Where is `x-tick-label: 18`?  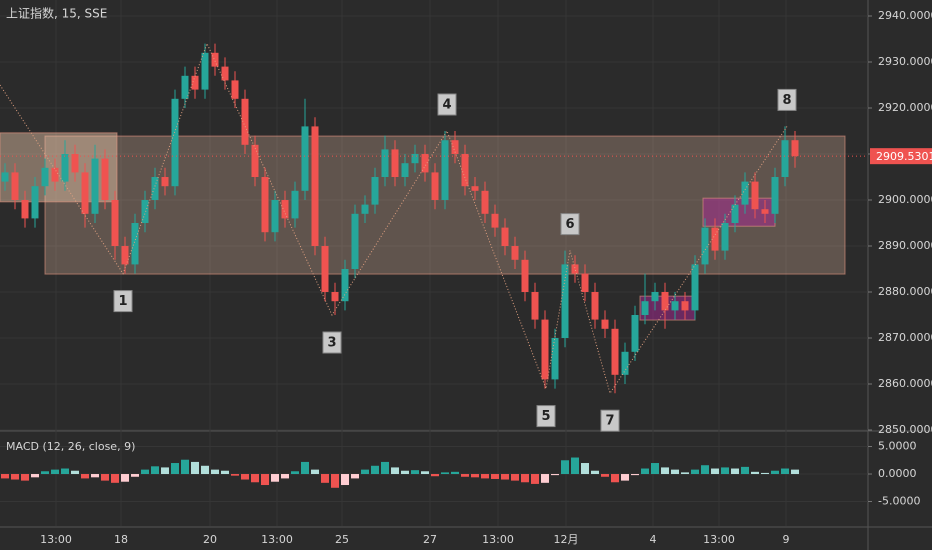
x-tick-label: 18 is located at coordinates (121, 539).